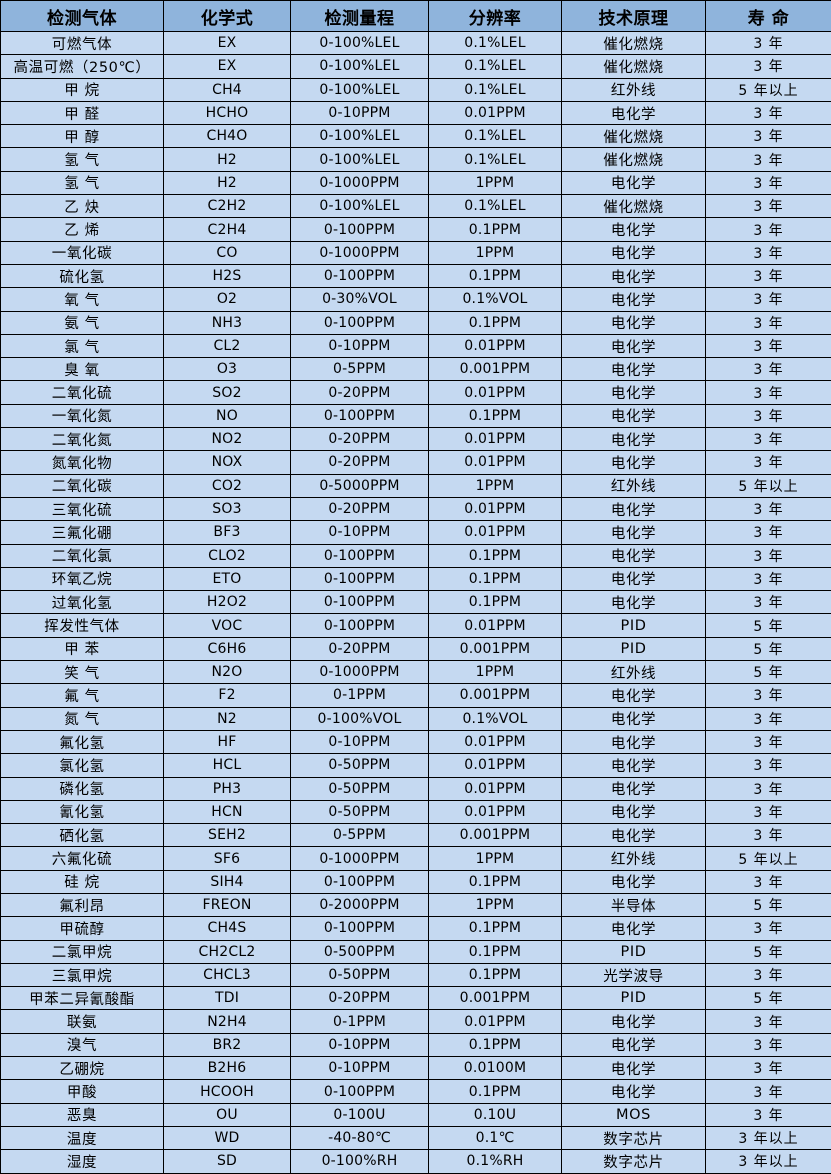 The image size is (831, 1174). I want to click on cell-formula: HCN, so click(227, 811).